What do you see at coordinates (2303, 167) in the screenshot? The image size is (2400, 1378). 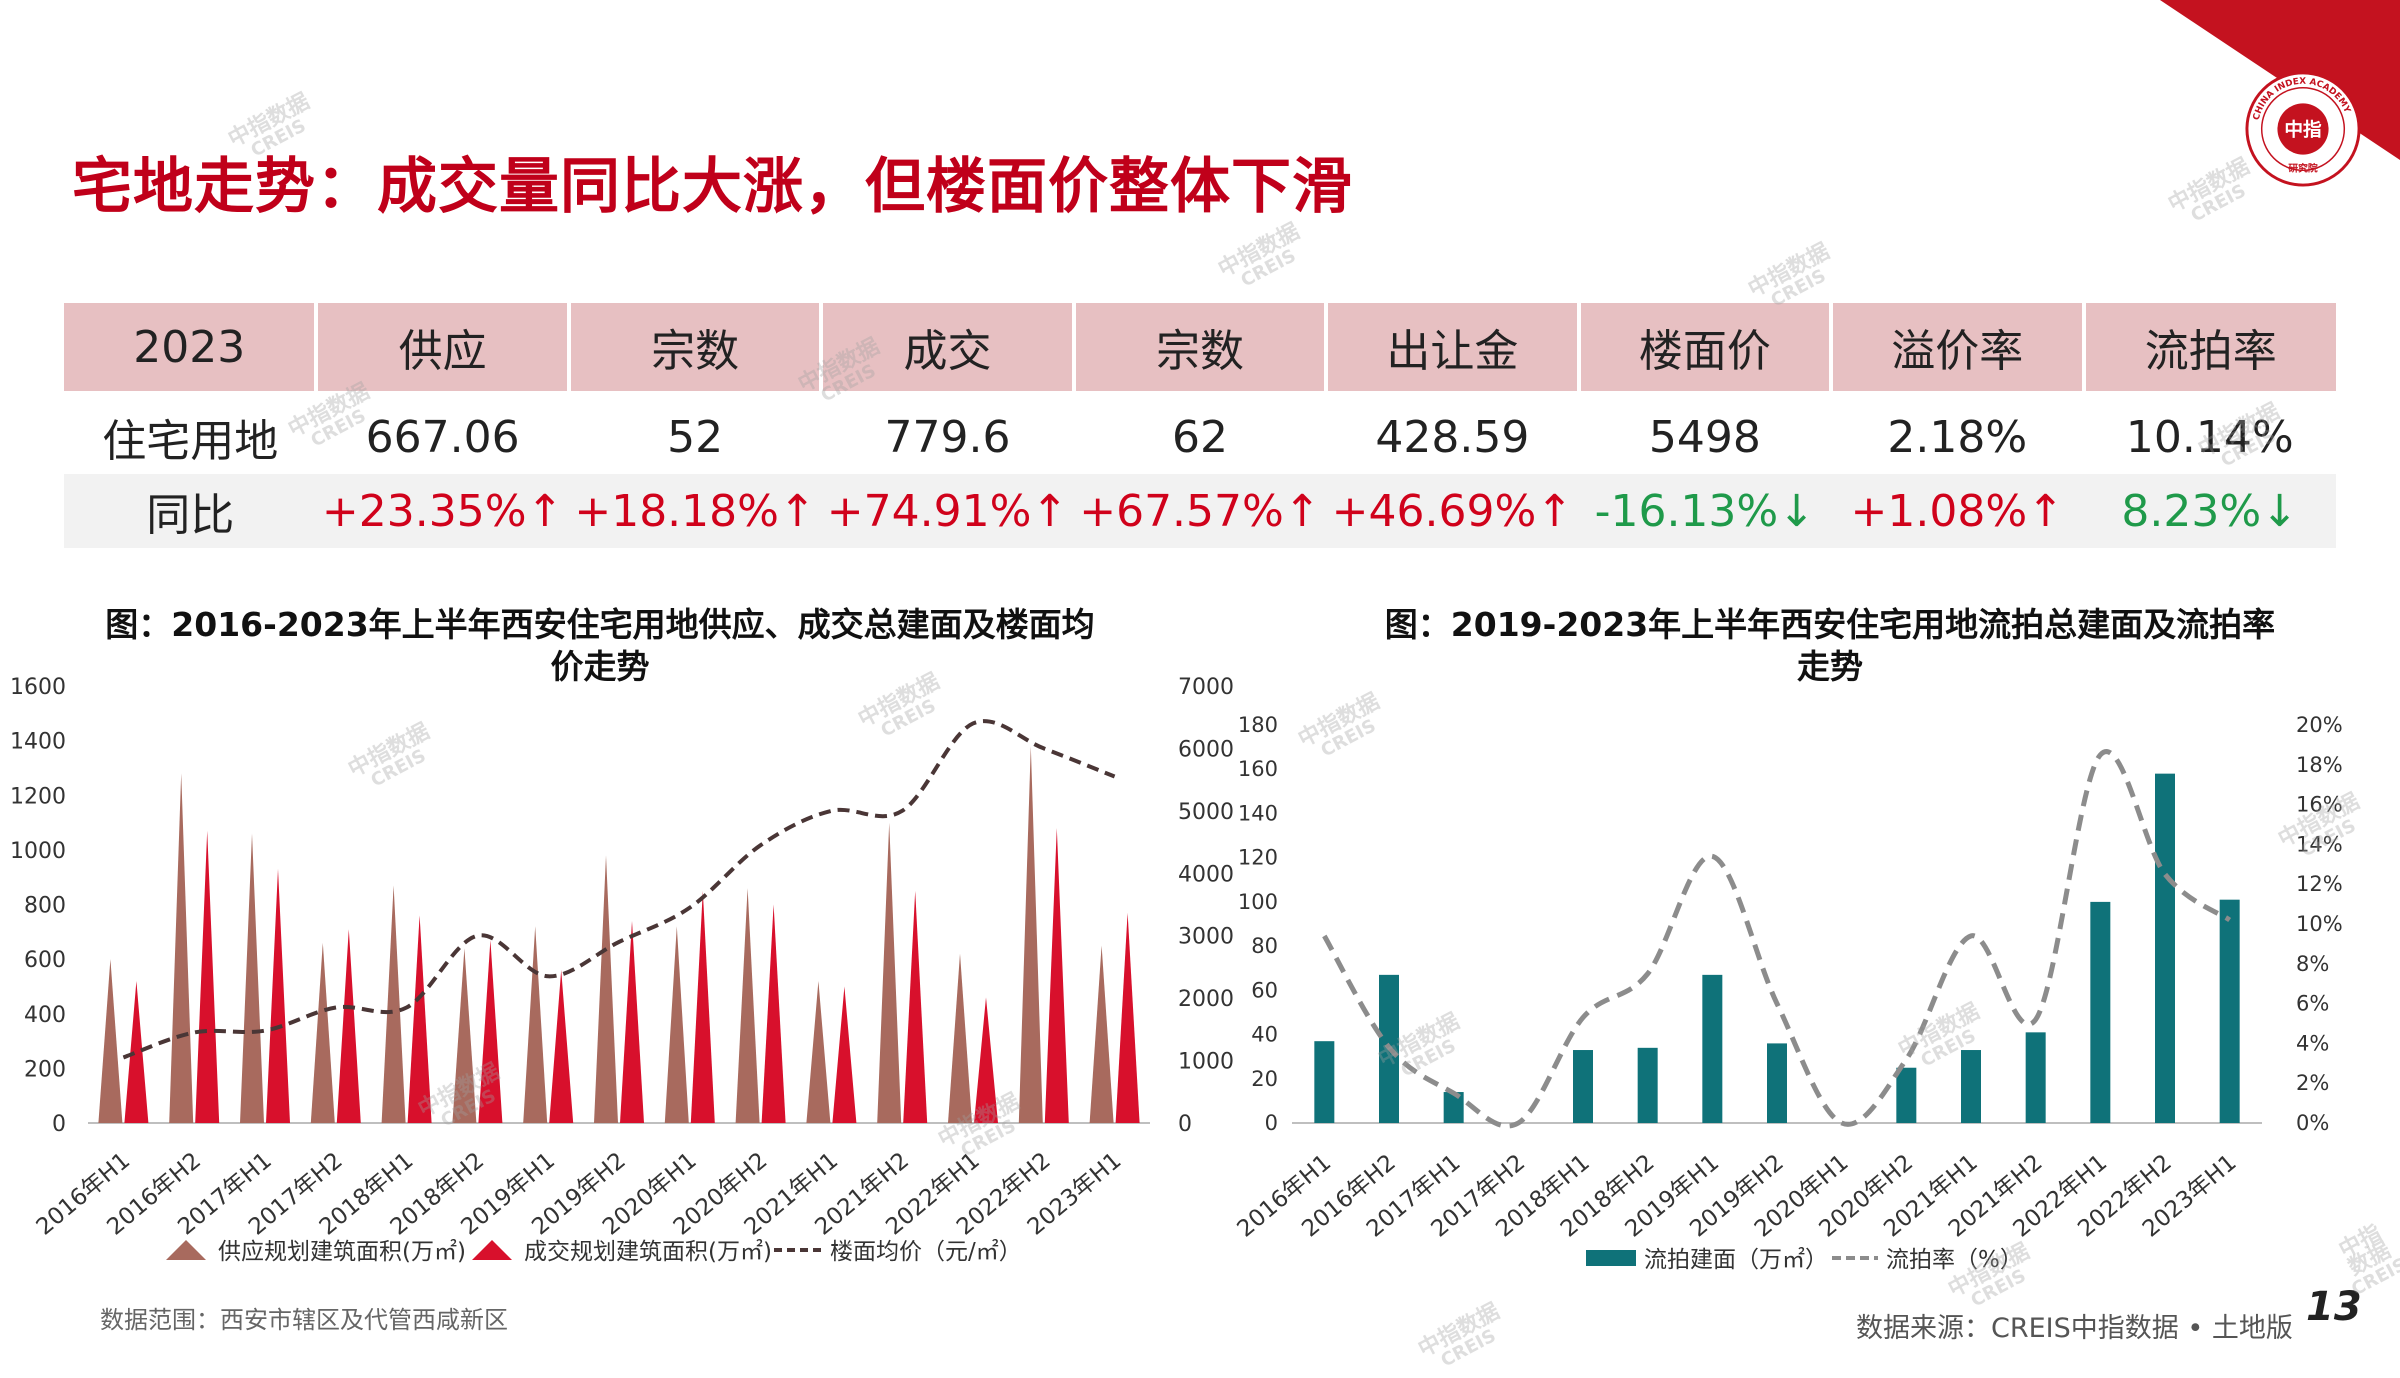 I see `svg-text: 研究院` at bounding box center [2303, 167].